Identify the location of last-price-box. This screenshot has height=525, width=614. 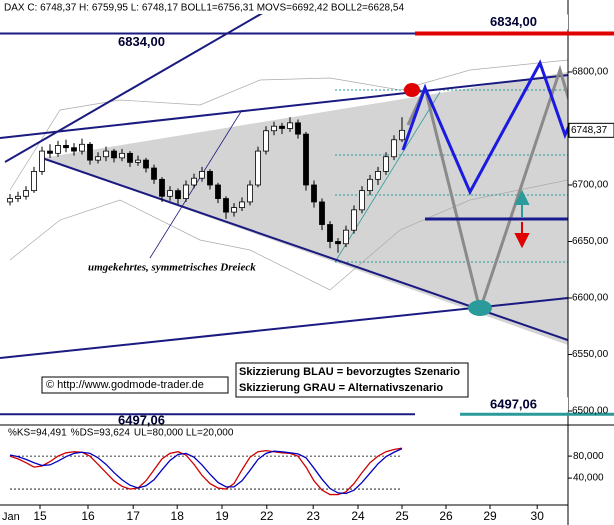
(591, 130).